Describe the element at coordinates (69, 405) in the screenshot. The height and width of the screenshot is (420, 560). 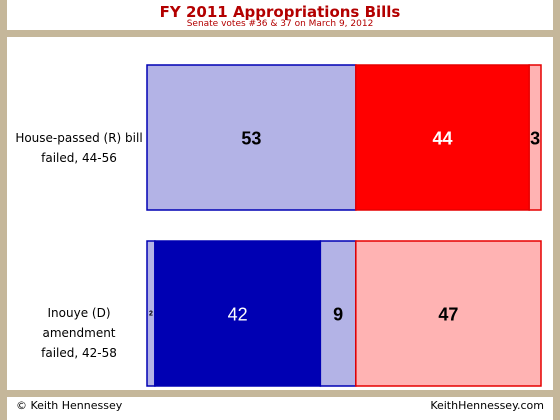
I see `footer-copyright: © Keith Hennessey` at that location.